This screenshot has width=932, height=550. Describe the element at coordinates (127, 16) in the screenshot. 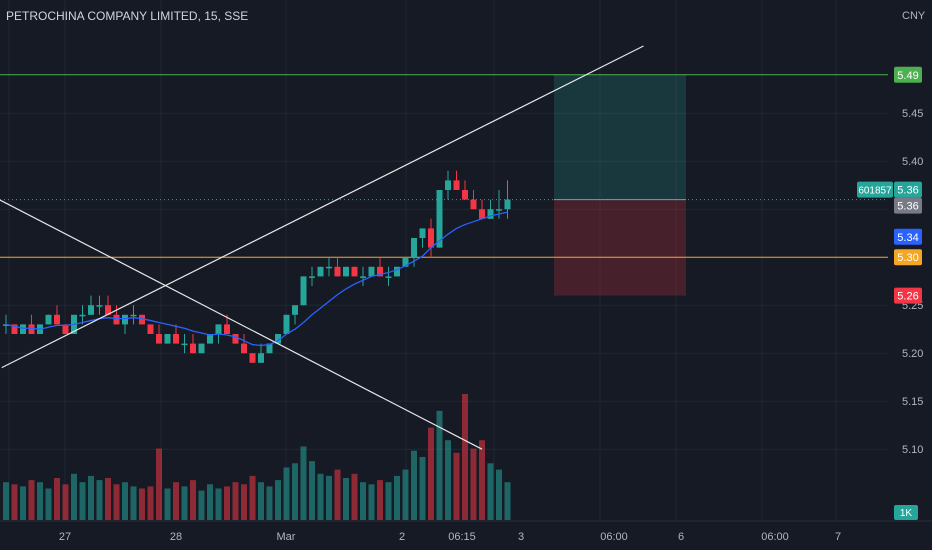

I see `chart-title: PETROCHINA COMPANY LIMITED, 15, SSE` at that location.